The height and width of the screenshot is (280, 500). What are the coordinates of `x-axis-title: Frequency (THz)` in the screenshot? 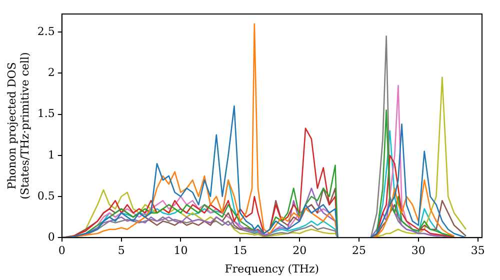 It's located at (272, 269).